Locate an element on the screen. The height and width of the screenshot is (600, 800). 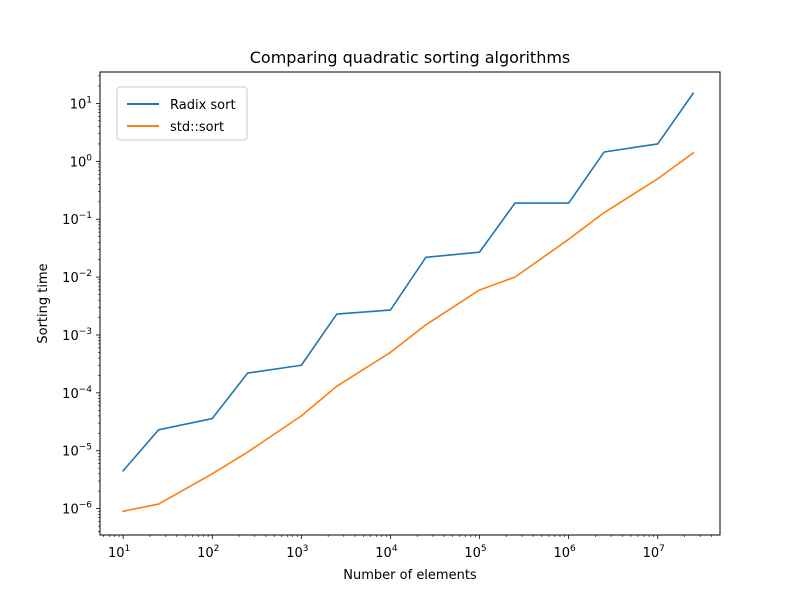
y-tick-label: 10⁻³ is located at coordinates (77, 335).